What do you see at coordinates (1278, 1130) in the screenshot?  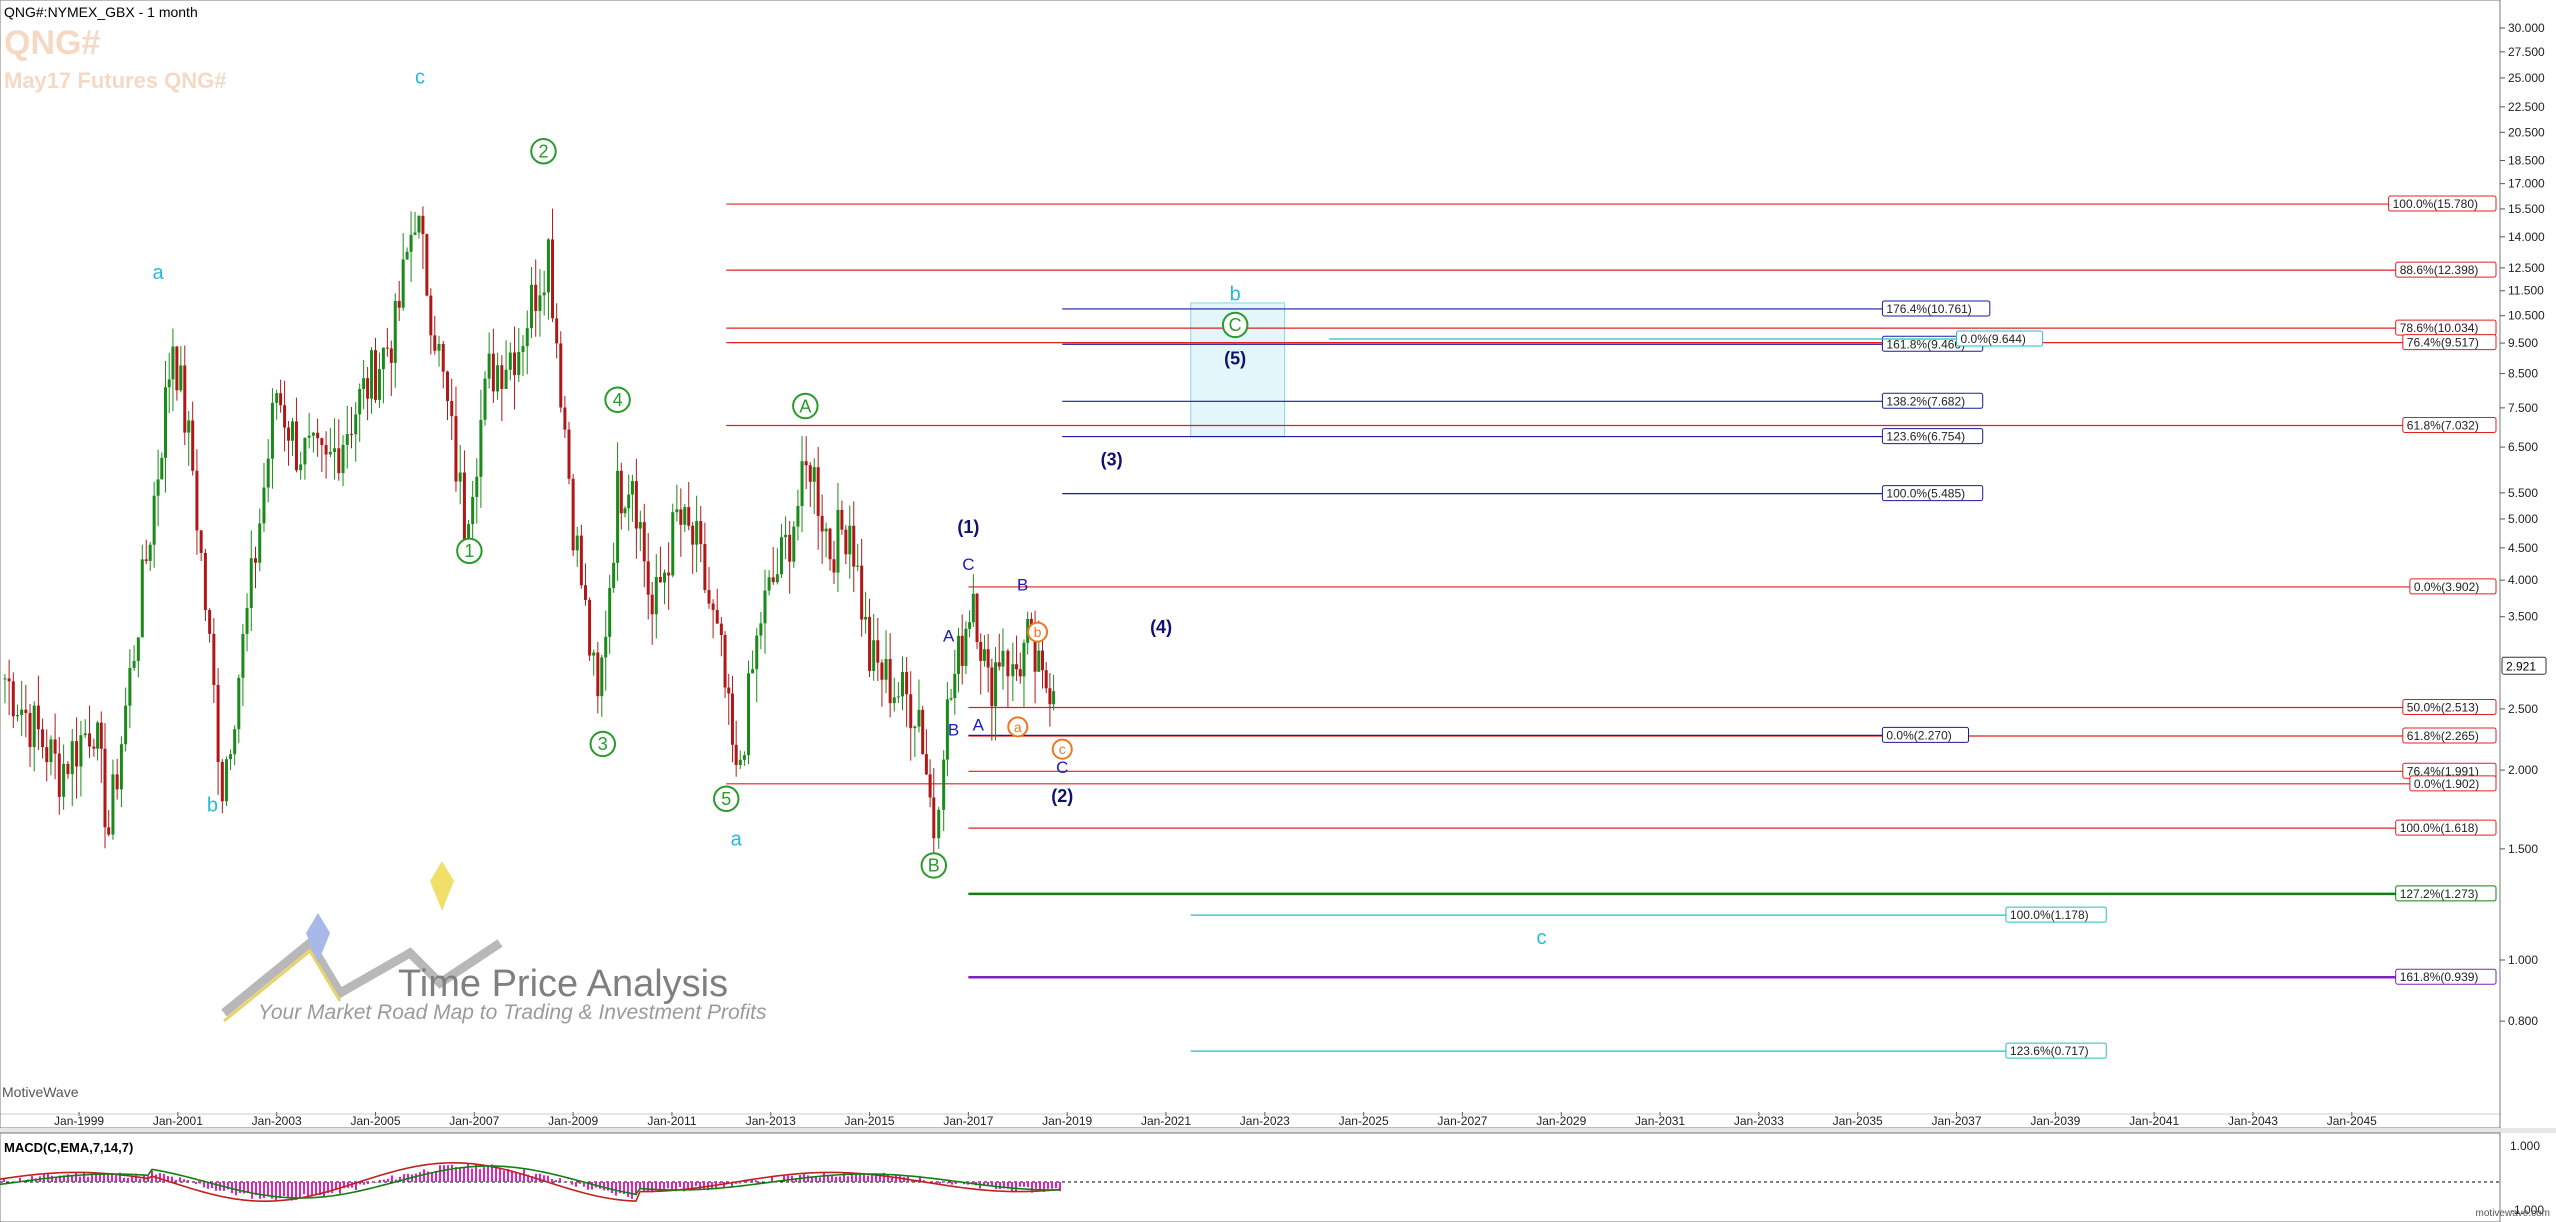 I see `pane-separator` at bounding box center [1278, 1130].